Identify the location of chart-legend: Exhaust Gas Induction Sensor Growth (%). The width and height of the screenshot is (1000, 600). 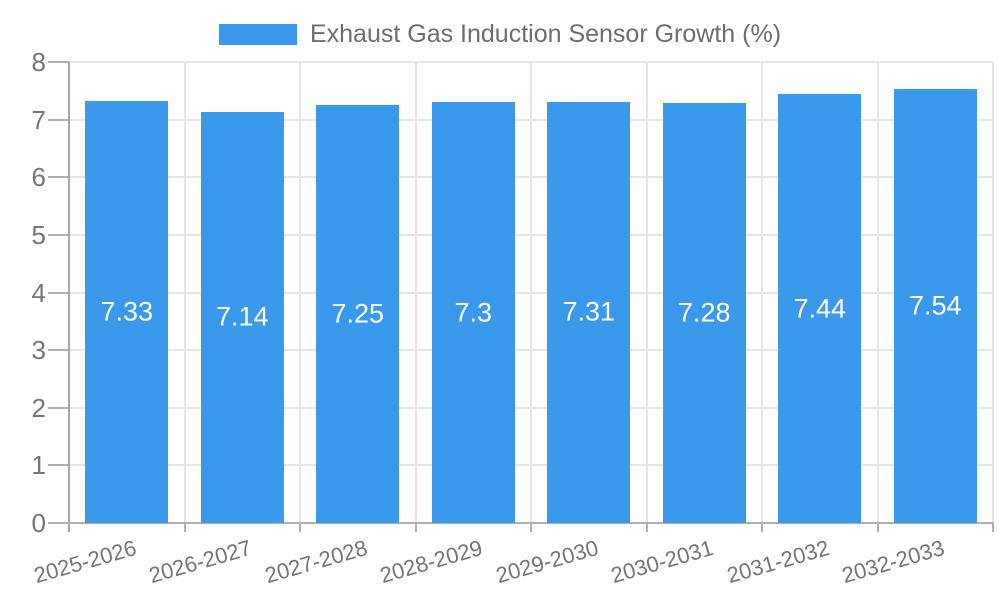
(500, 34).